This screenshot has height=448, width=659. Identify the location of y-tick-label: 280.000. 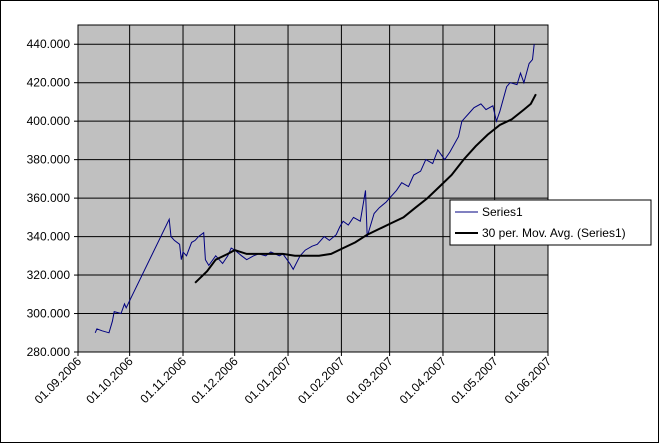
(49, 352).